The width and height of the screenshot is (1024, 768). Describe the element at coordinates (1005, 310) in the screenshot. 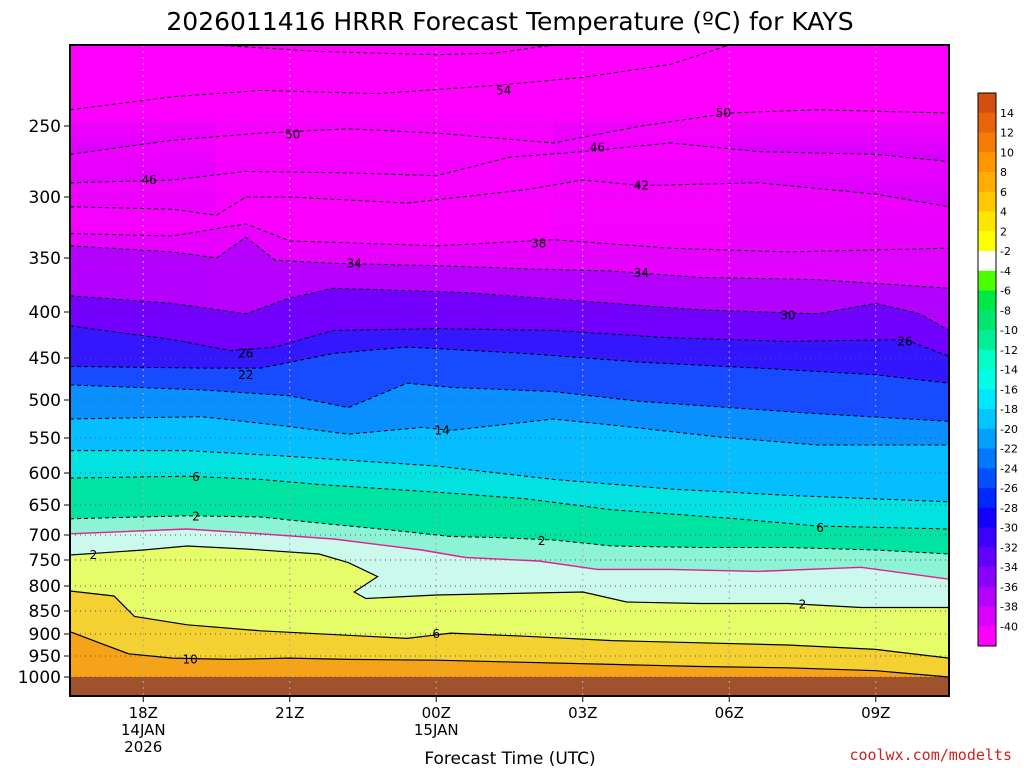

I see `colorbar-label: -8` at that location.